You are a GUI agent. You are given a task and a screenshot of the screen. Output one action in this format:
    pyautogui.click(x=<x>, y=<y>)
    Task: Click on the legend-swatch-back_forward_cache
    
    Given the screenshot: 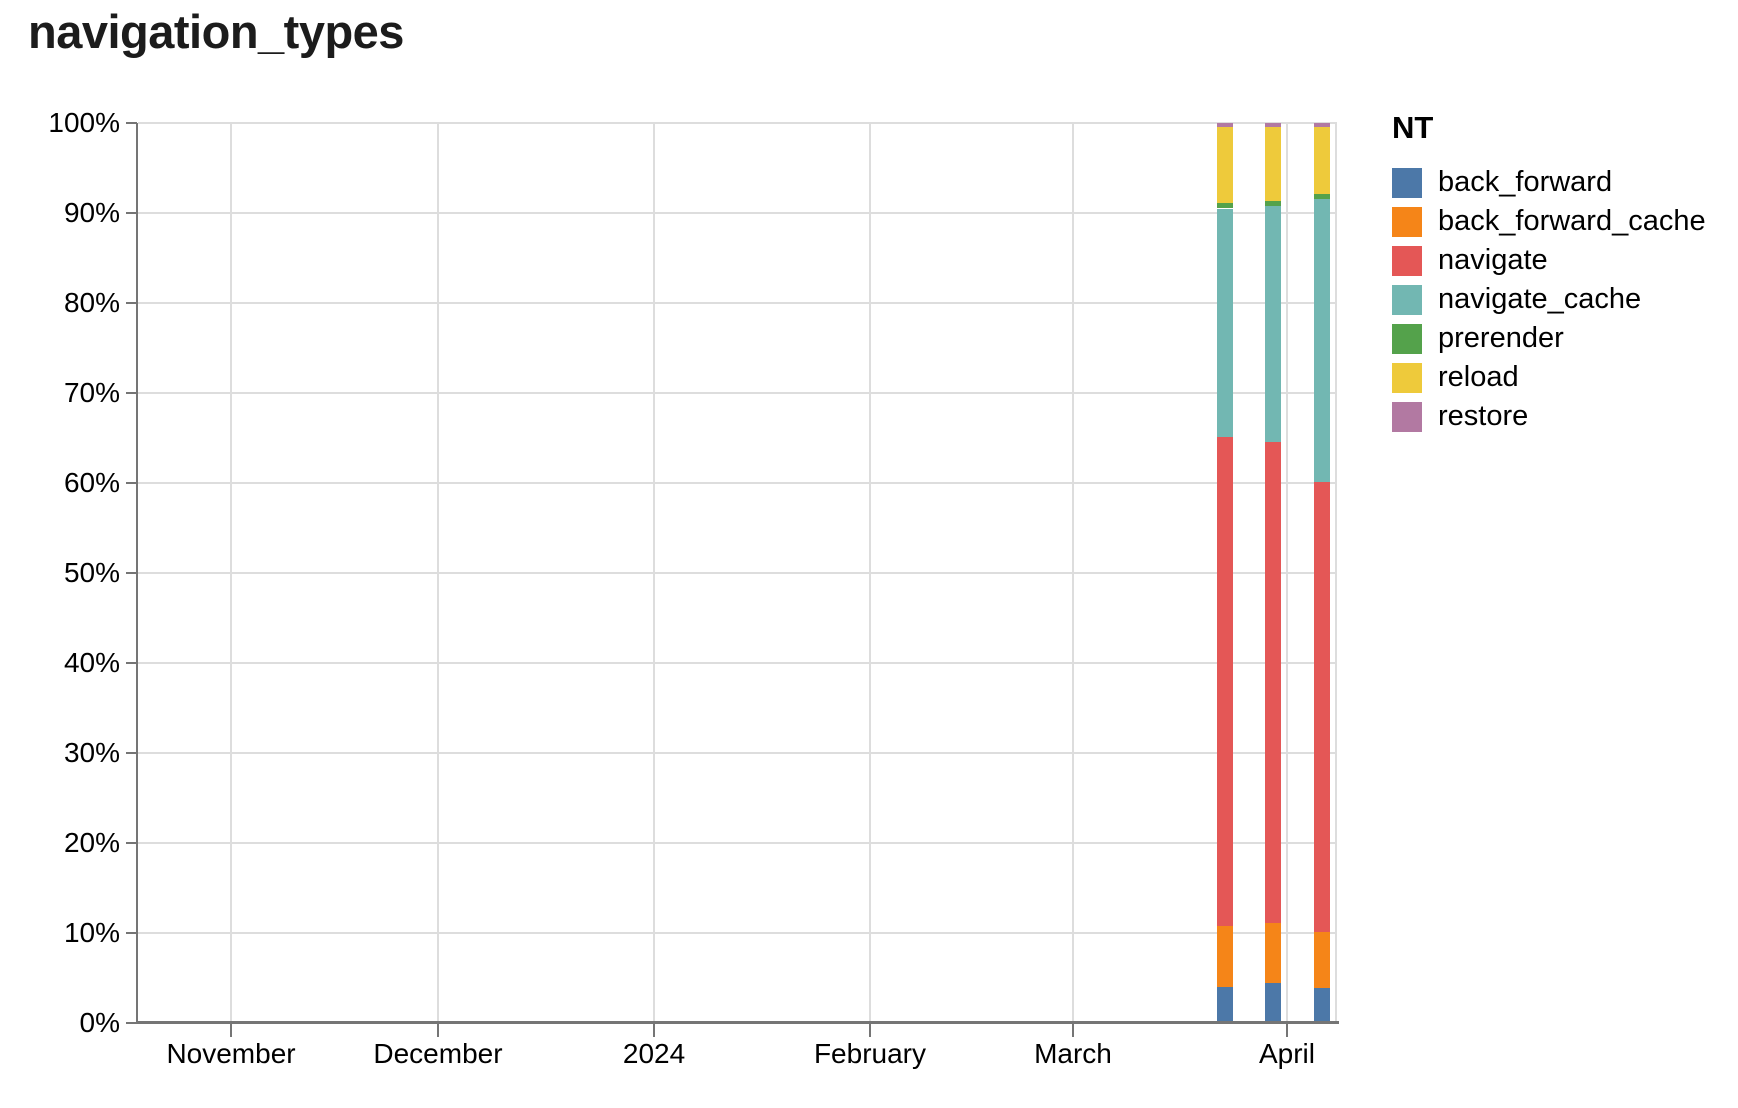 What is the action you would take?
    pyautogui.click(x=1407, y=221)
    